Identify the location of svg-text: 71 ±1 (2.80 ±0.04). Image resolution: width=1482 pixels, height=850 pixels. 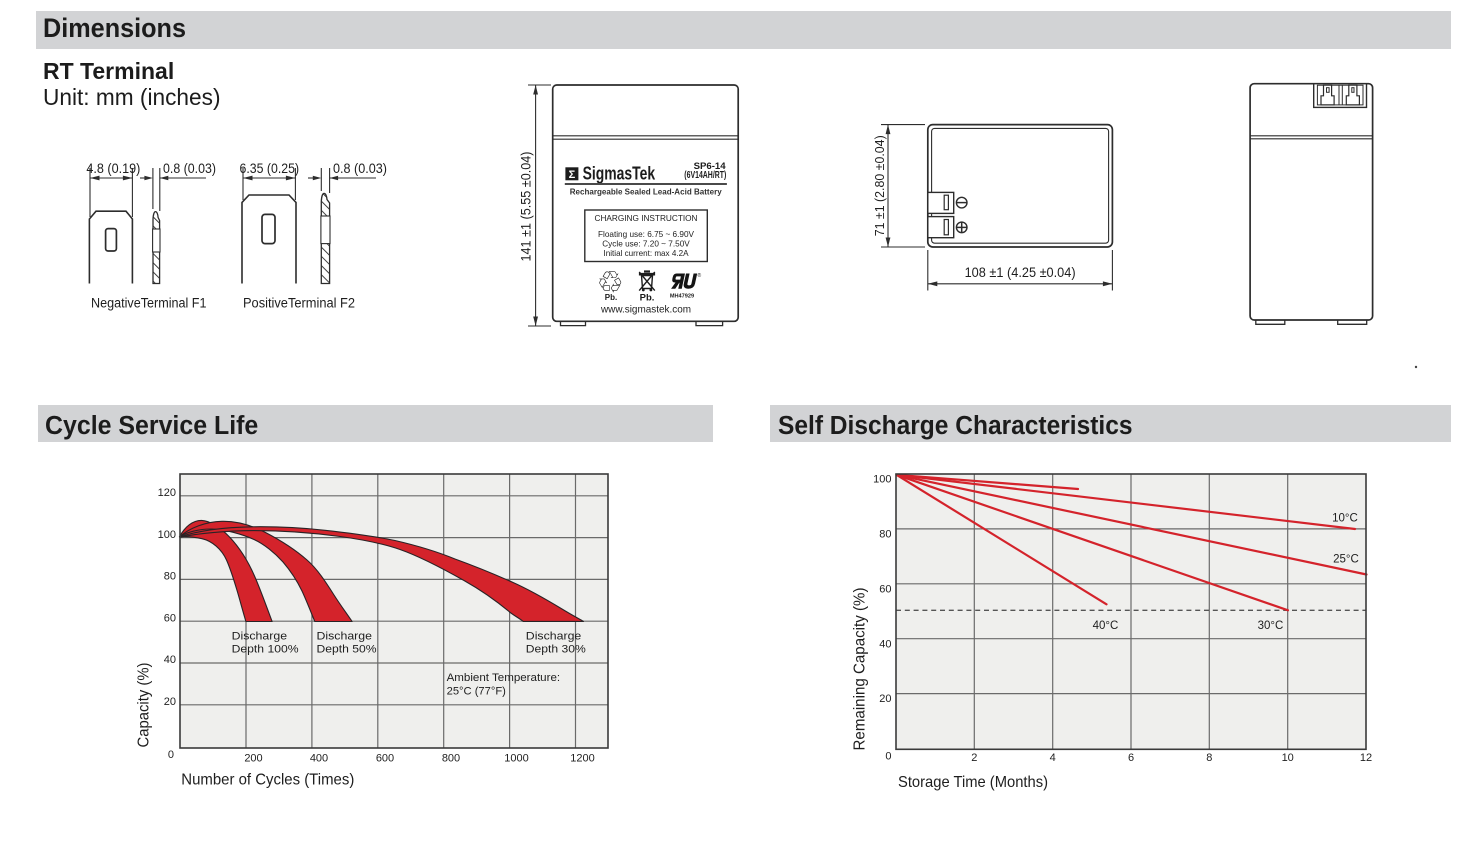
(879, 185).